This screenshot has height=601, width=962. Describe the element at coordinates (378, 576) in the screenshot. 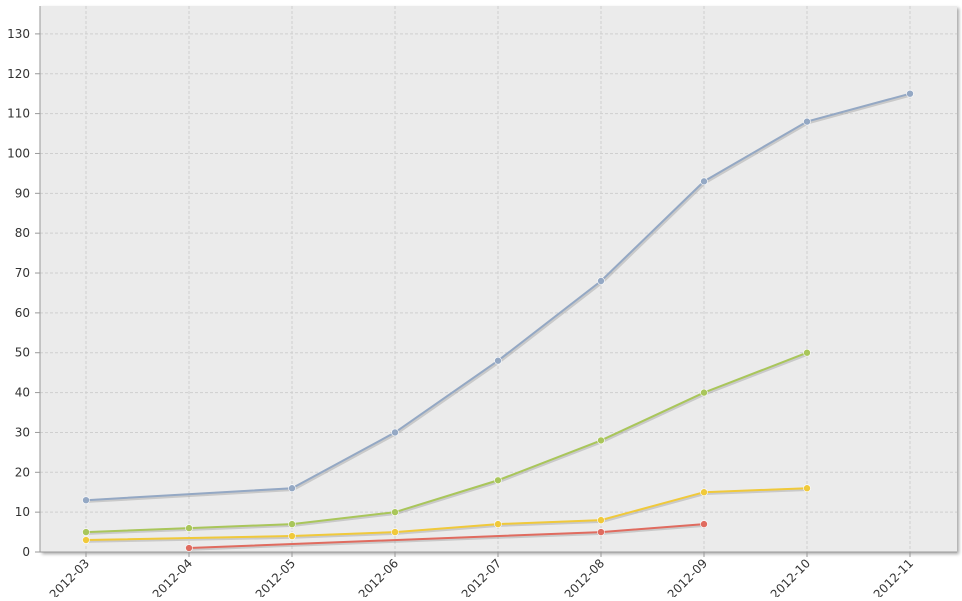

I see `x-tick-label: 2012-06` at that location.